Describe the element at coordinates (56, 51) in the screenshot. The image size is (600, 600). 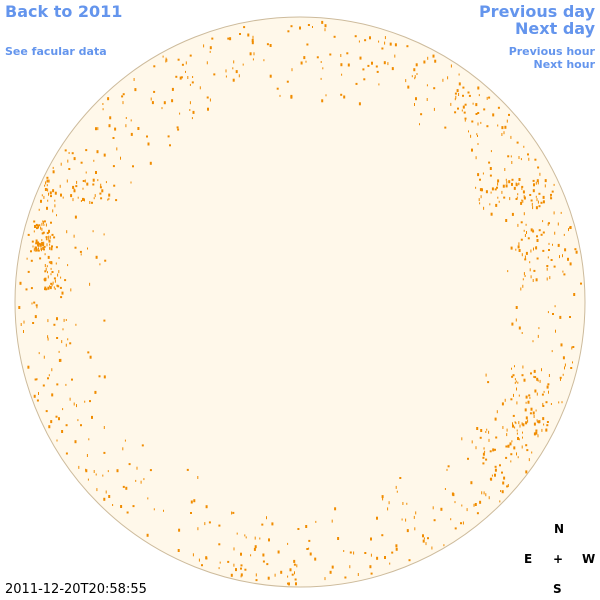
I see `facular-link: See facular data` at that location.